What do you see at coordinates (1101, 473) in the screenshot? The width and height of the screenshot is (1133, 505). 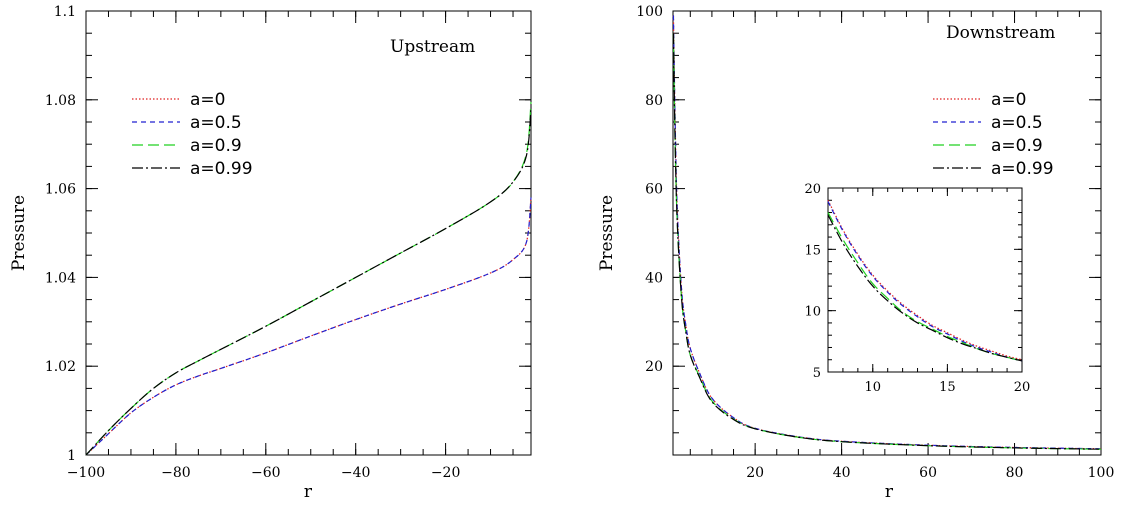 I see `downstream-x-tick-label: 100` at bounding box center [1101, 473].